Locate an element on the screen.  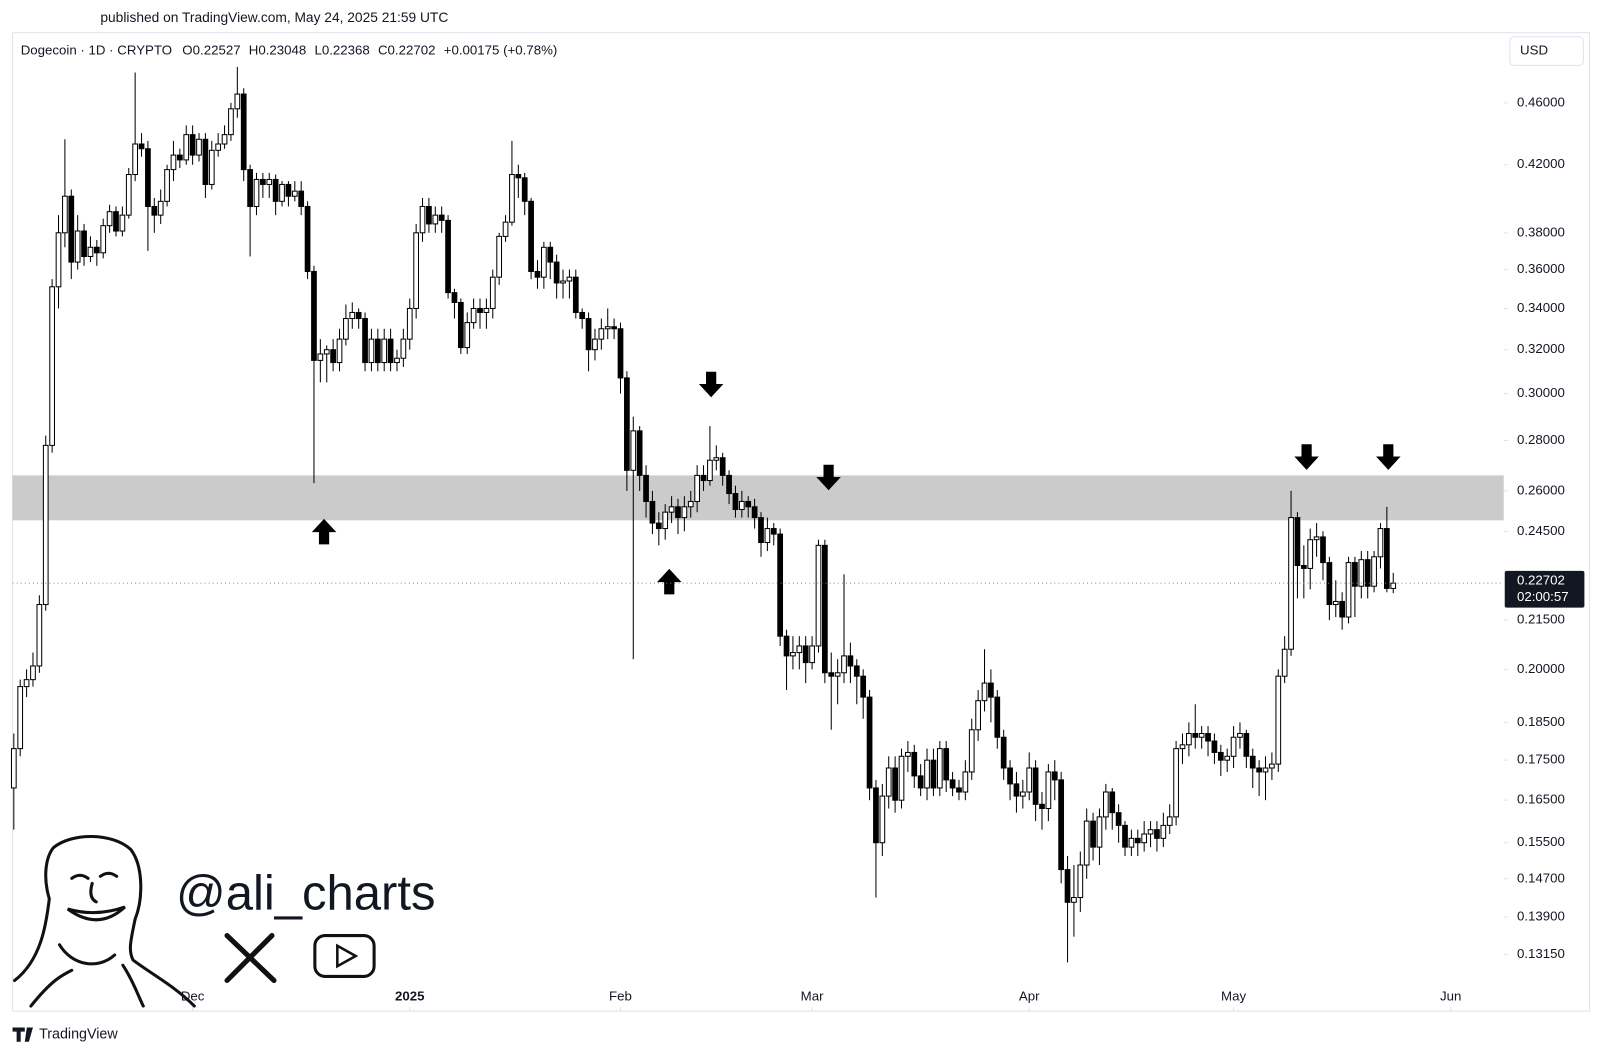
y-tick-label: 0.21500 is located at coordinates (1541, 619).